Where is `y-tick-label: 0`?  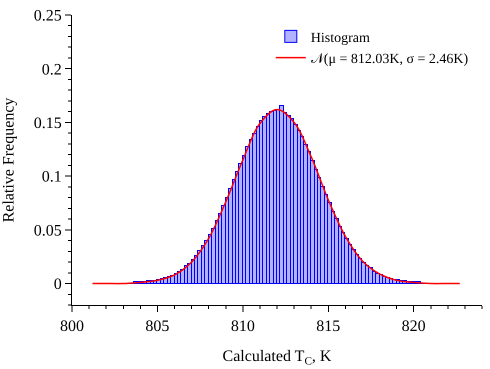 y-tick-label: 0 is located at coordinates (58, 285).